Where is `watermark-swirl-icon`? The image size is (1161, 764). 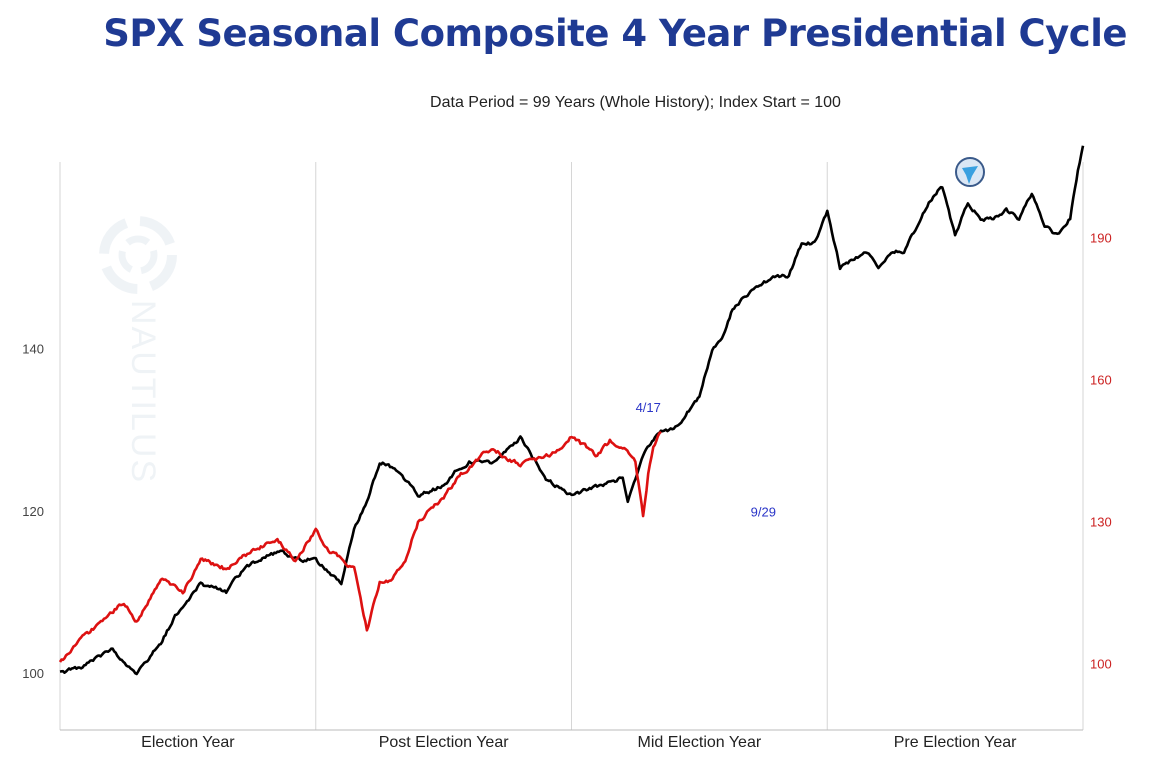 watermark-swirl-icon is located at coordinates (138, 255).